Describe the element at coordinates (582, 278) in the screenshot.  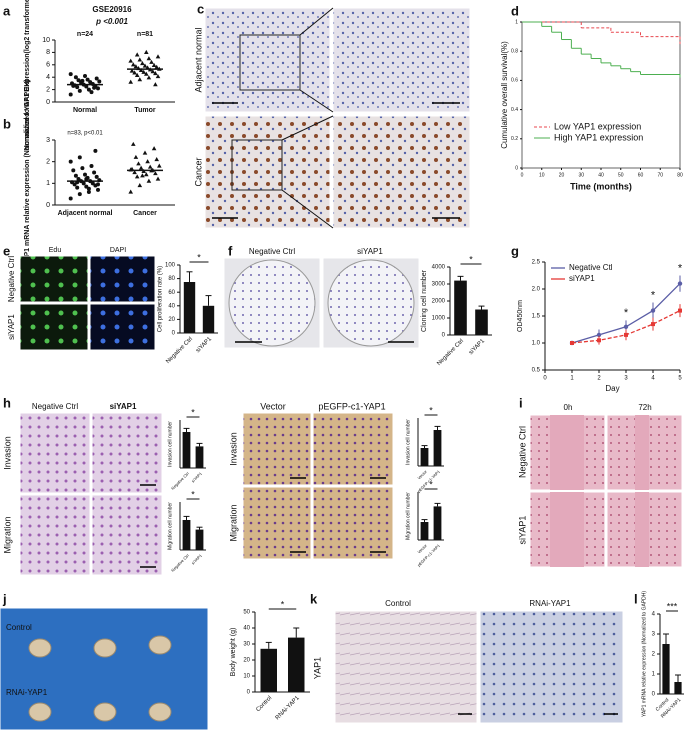
I see `legend-label: siYAP1` at that location.